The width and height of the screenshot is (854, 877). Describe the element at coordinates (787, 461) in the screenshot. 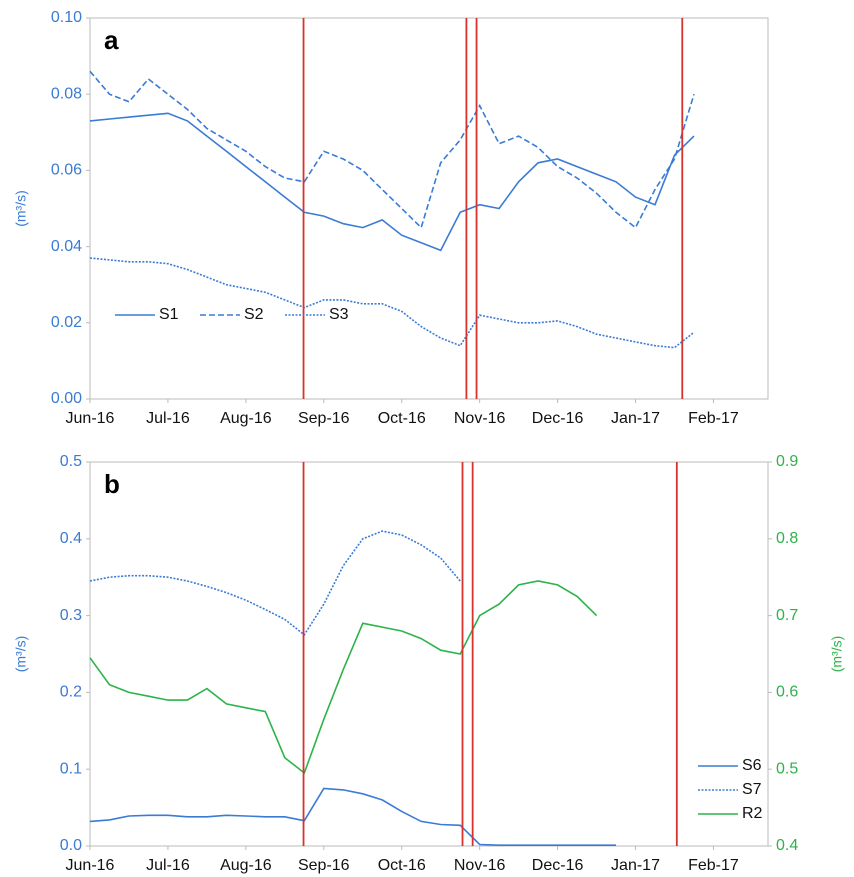

I see `y2-tick-label: 0.9` at that location.